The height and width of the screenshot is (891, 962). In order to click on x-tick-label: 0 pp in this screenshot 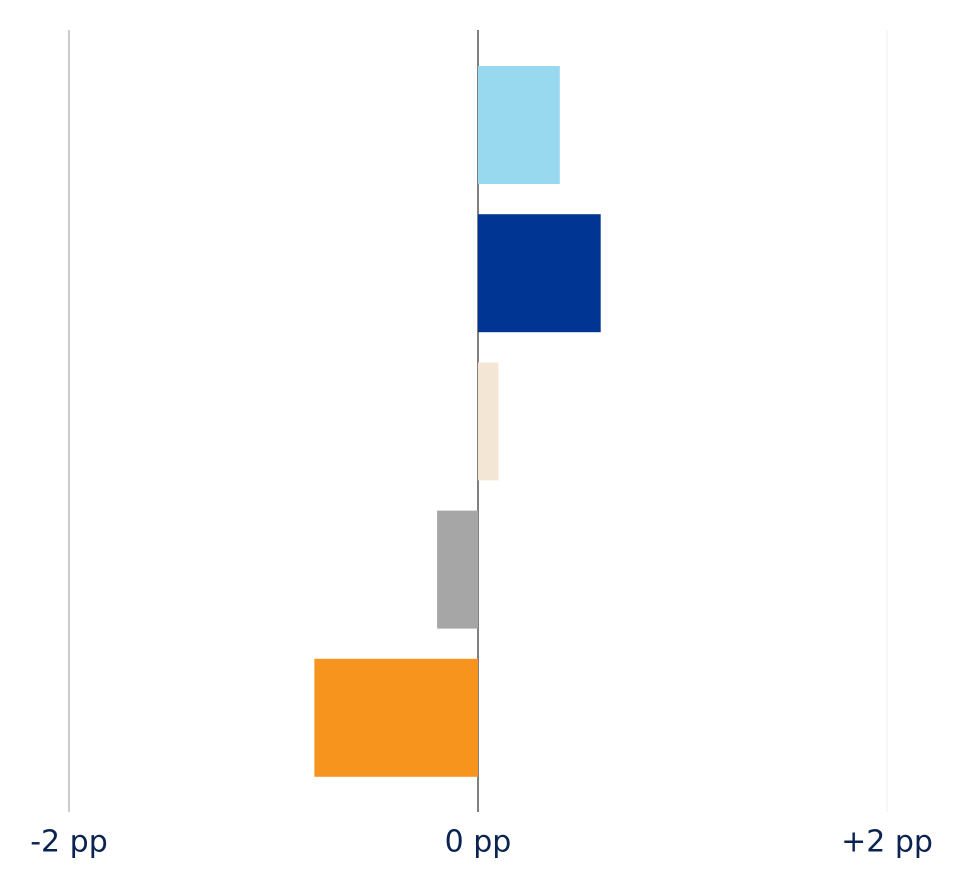, I will do `click(478, 842)`.